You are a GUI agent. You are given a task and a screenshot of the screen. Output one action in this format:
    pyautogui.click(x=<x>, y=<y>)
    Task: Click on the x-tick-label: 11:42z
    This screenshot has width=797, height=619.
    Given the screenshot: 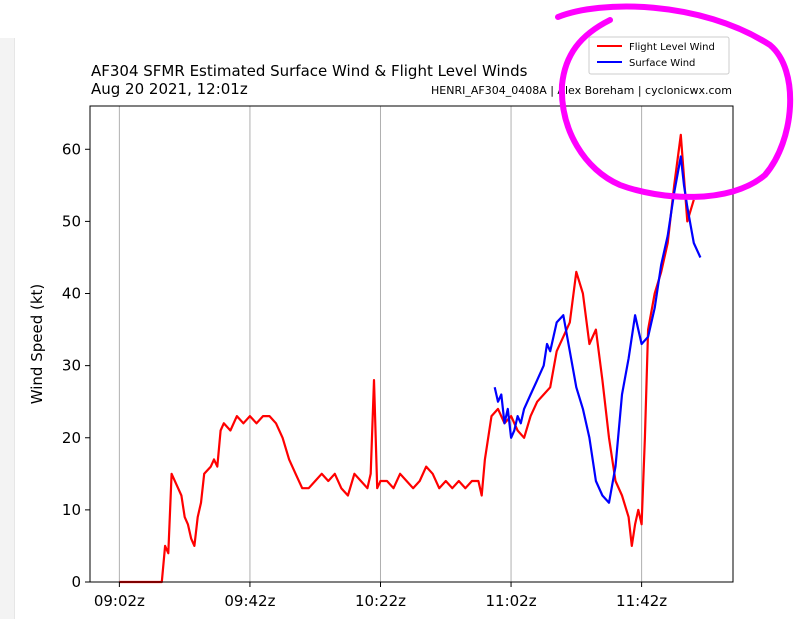 What is the action you would take?
    pyautogui.click(x=641, y=601)
    